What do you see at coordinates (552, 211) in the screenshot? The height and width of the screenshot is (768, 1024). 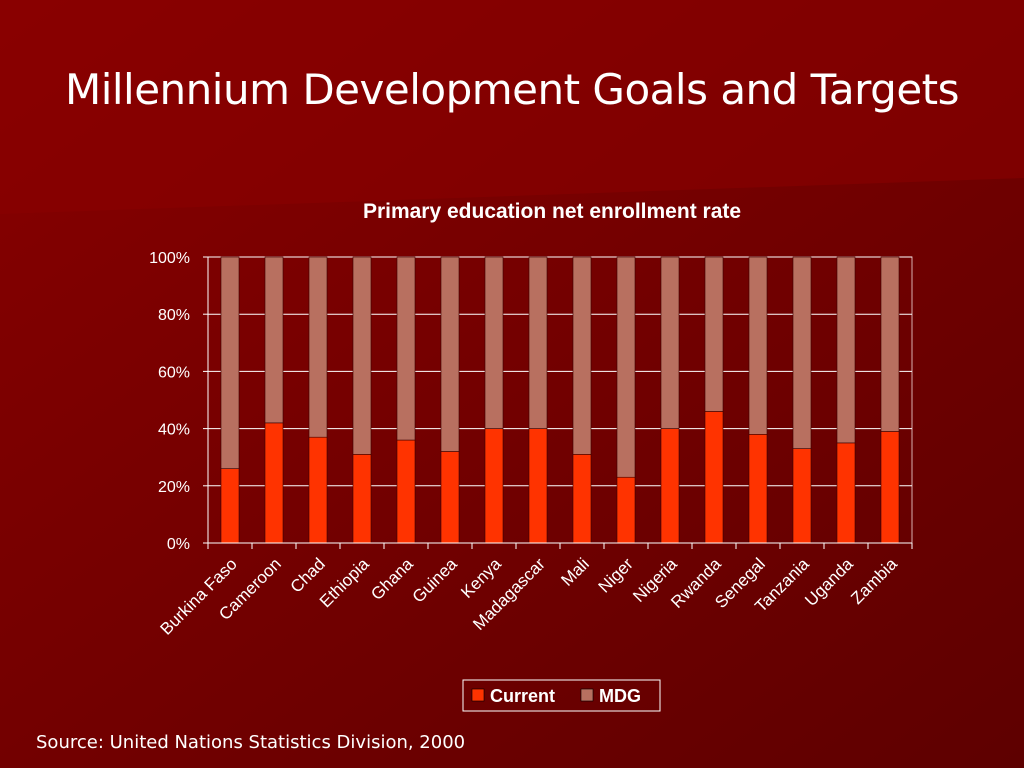 I see `chart-title: Primary education net enrollment rate` at bounding box center [552, 211].